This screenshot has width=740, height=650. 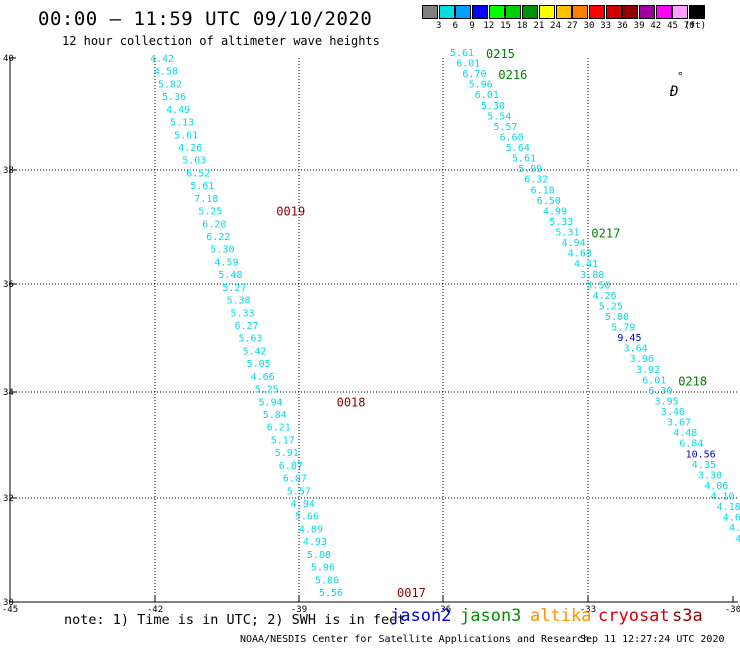 I want to click on scale-label: 6, so click(x=455, y=26).